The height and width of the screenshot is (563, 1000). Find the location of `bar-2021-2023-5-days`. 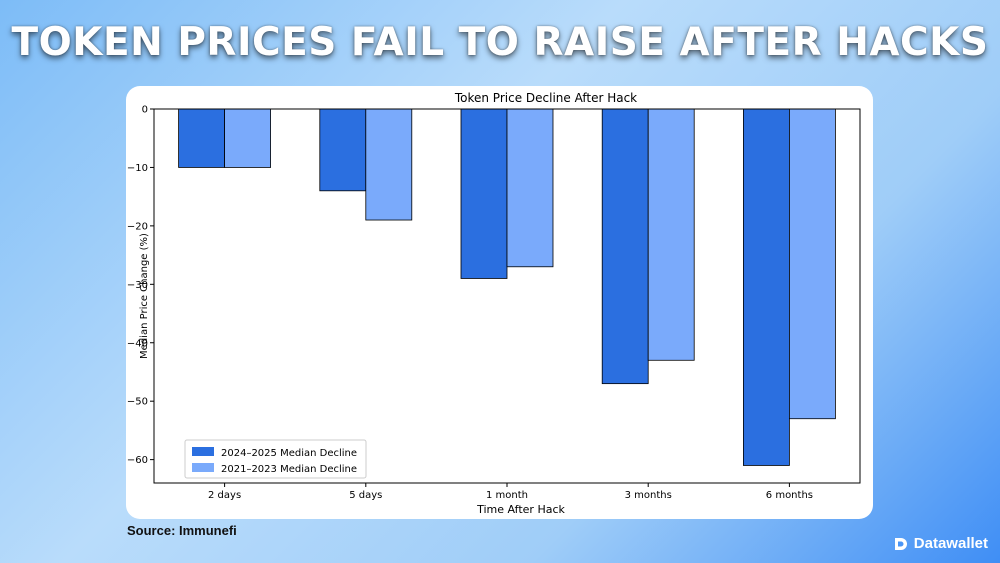

bar-2021-2023-5-days is located at coordinates (389, 164).